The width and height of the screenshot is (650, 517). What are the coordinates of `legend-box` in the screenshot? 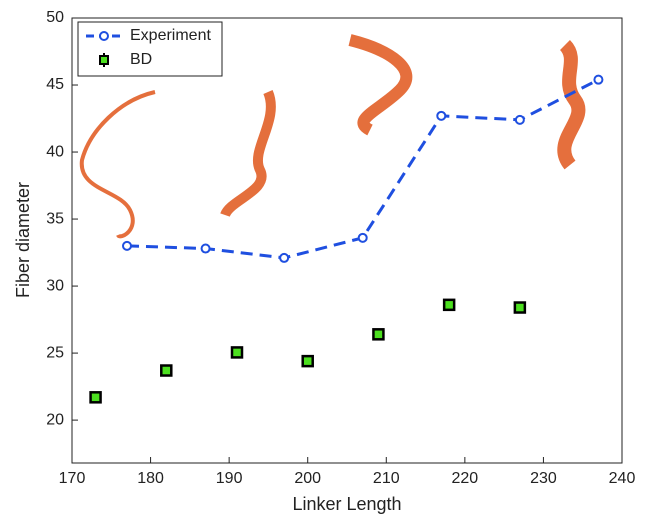 It's located at (150, 49).